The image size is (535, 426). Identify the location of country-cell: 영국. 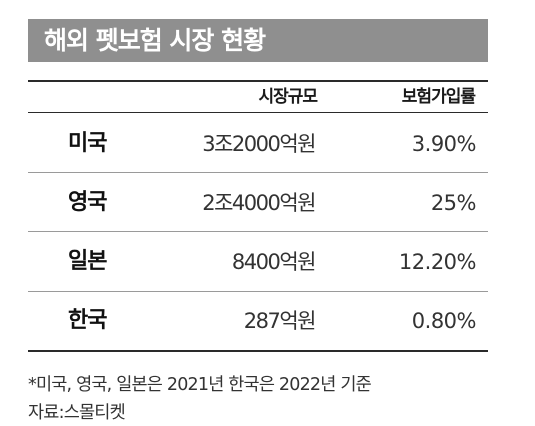
(87, 202).